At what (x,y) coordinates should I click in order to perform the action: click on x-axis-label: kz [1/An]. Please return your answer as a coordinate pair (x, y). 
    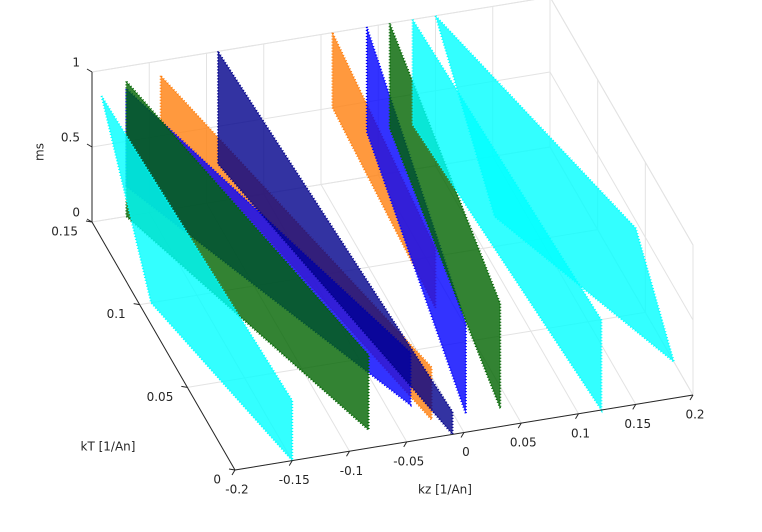
    Looking at the image, I should click on (445, 490).